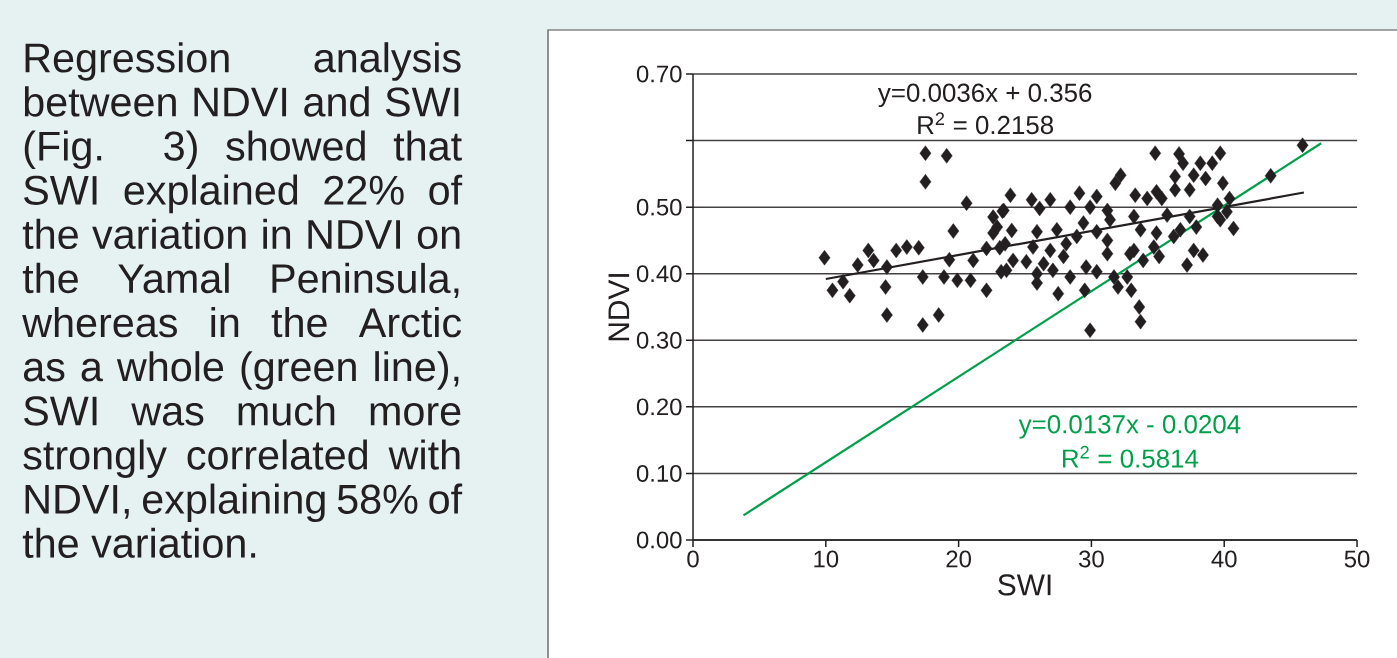 This screenshot has height=658, width=1397. What do you see at coordinates (1131, 456) in the screenshot?
I see `annotation: R$^{2}$ = 0.5814` at bounding box center [1131, 456].